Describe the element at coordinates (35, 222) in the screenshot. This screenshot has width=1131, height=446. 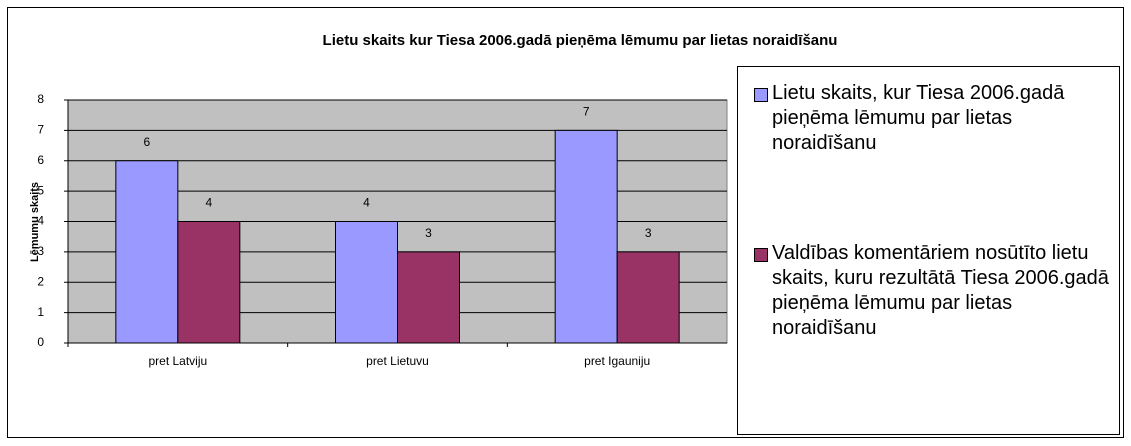
I see `y-axis-label: Lēmumu skaits` at that location.